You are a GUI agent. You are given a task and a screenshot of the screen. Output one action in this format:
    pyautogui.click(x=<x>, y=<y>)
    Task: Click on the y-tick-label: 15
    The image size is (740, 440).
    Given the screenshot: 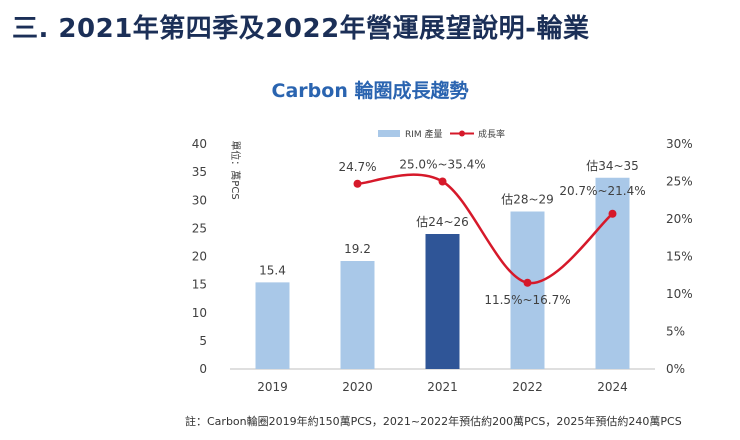 What is the action you would take?
    pyautogui.click(x=199, y=285)
    